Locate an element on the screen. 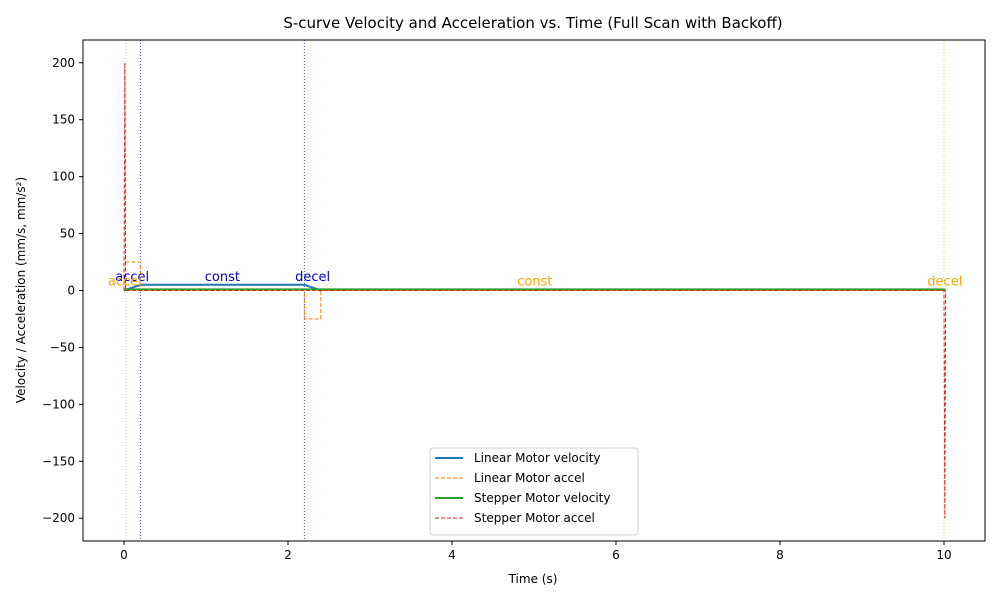 The height and width of the screenshot is (600, 1000). x-tick-label-3: 6 is located at coordinates (616, 555).